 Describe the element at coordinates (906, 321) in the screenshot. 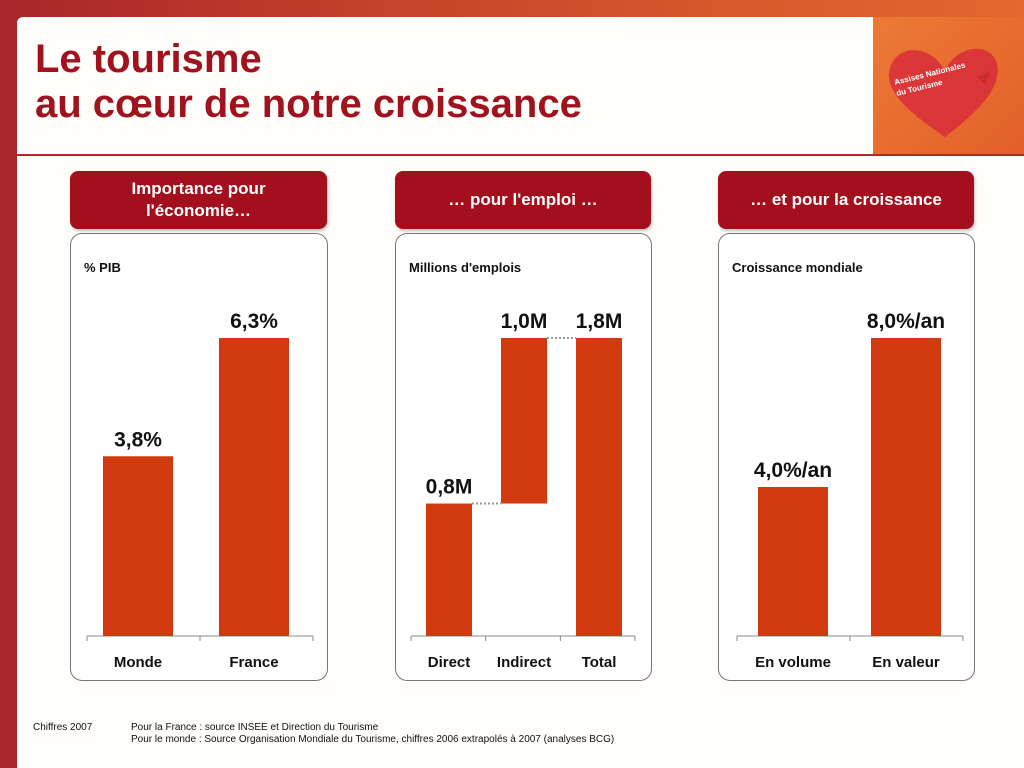

I see `data-label: 8,0%/an` at that location.